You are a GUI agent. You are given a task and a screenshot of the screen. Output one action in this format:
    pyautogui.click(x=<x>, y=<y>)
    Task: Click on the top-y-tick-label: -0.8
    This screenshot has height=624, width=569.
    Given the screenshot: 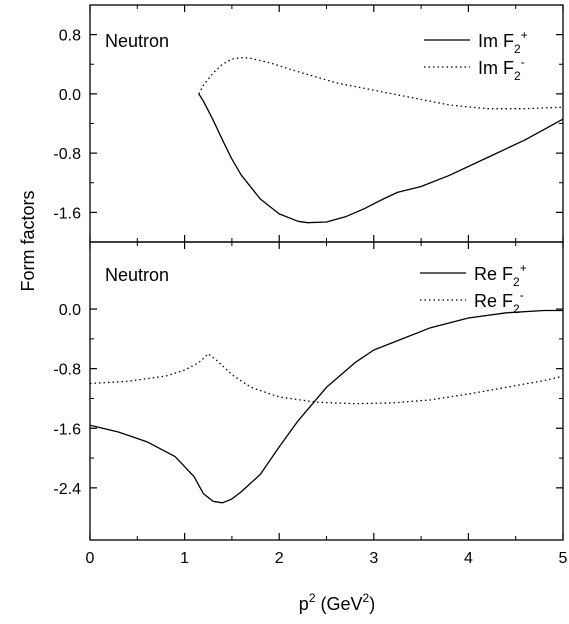 What is the action you would take?
    pyautogui.click(x=67, y=154)
    